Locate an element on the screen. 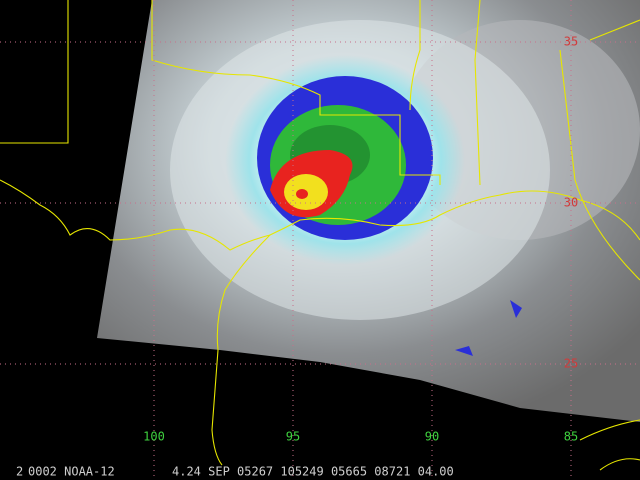 The height and width of the screenshot is (480, 640). latitude-label: 35 is located at coordinates (571, 42).